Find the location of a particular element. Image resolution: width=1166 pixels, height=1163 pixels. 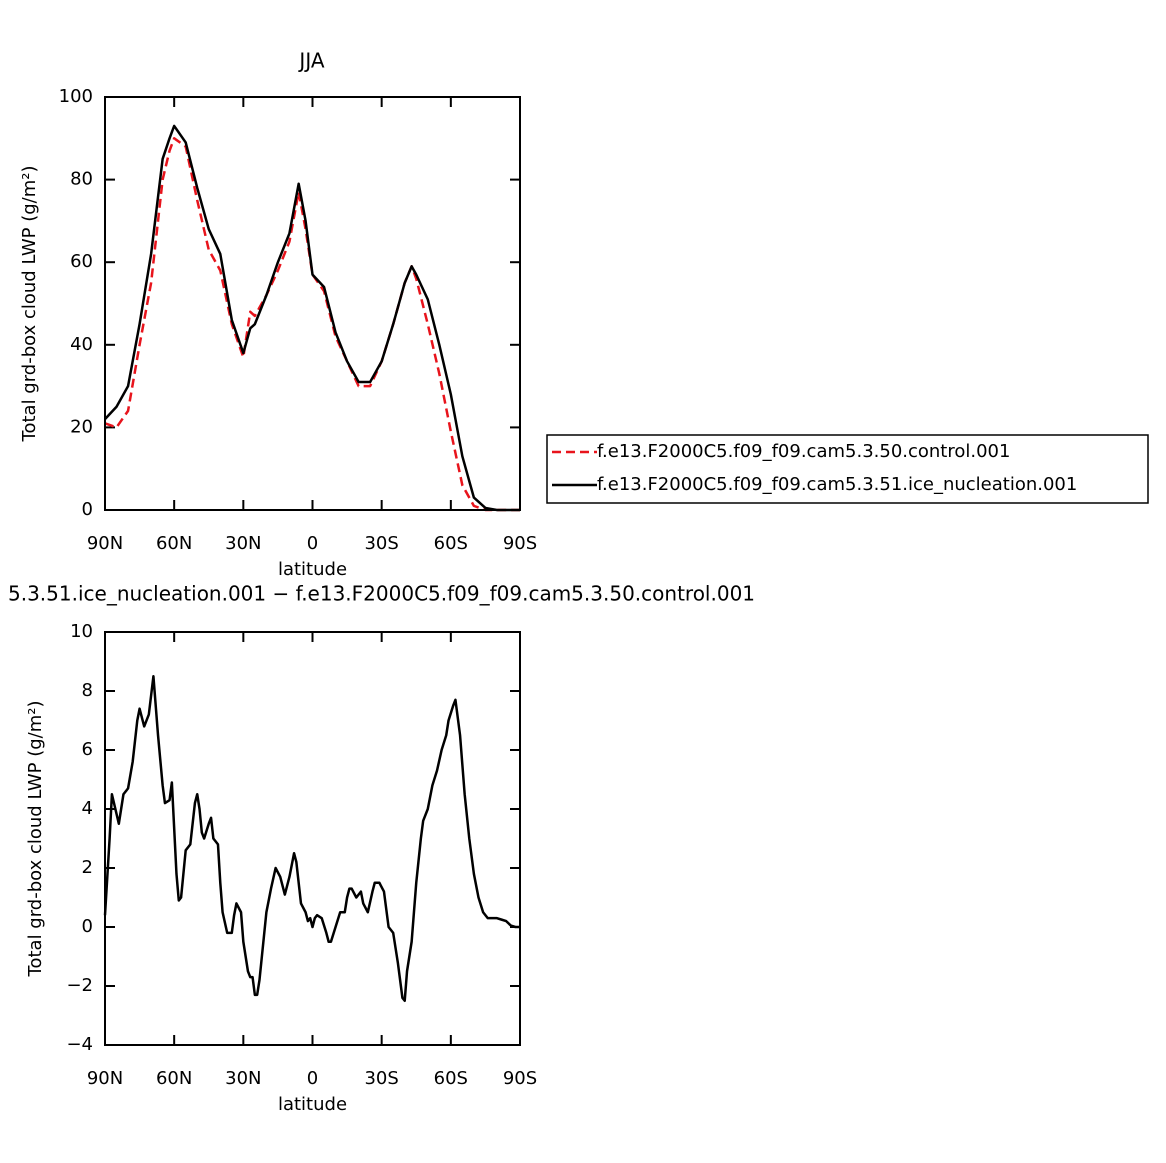

y-tick-label: 100 is located at coordinates (76, 96).